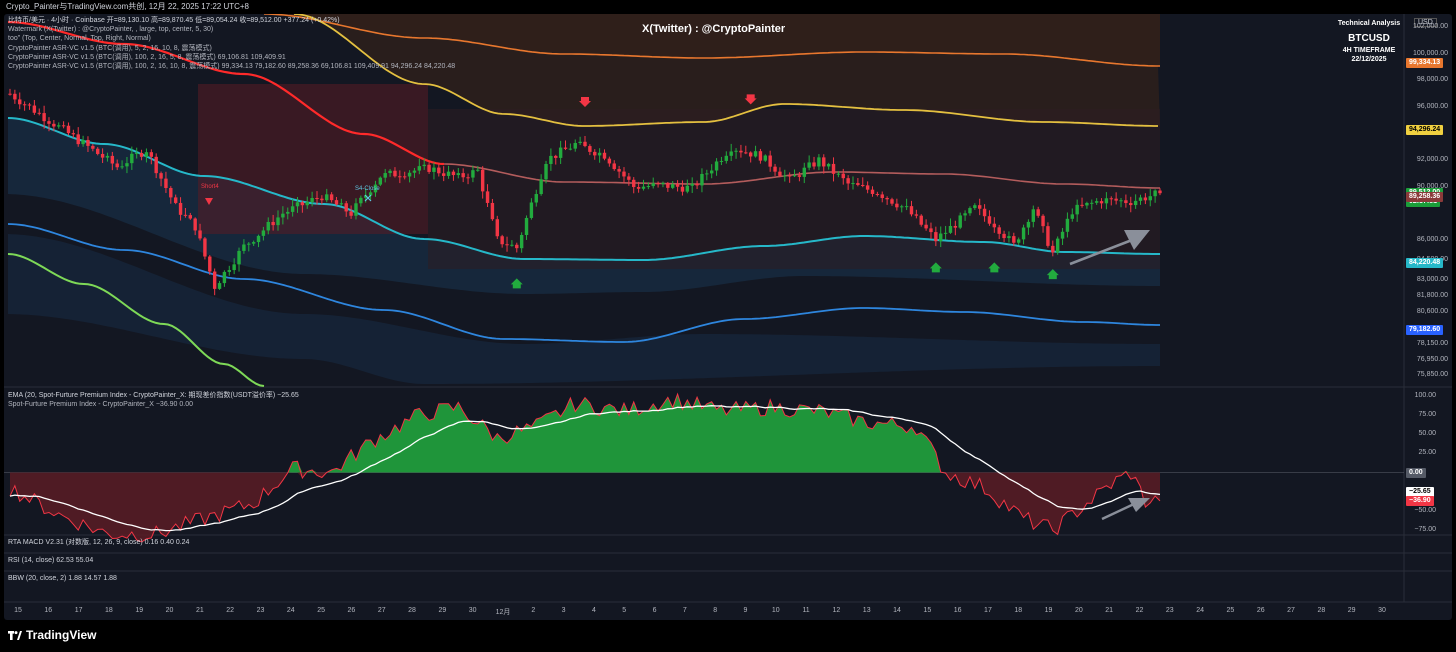  I want to click on price-level-label: 94,296.24, so click(1425, 129).